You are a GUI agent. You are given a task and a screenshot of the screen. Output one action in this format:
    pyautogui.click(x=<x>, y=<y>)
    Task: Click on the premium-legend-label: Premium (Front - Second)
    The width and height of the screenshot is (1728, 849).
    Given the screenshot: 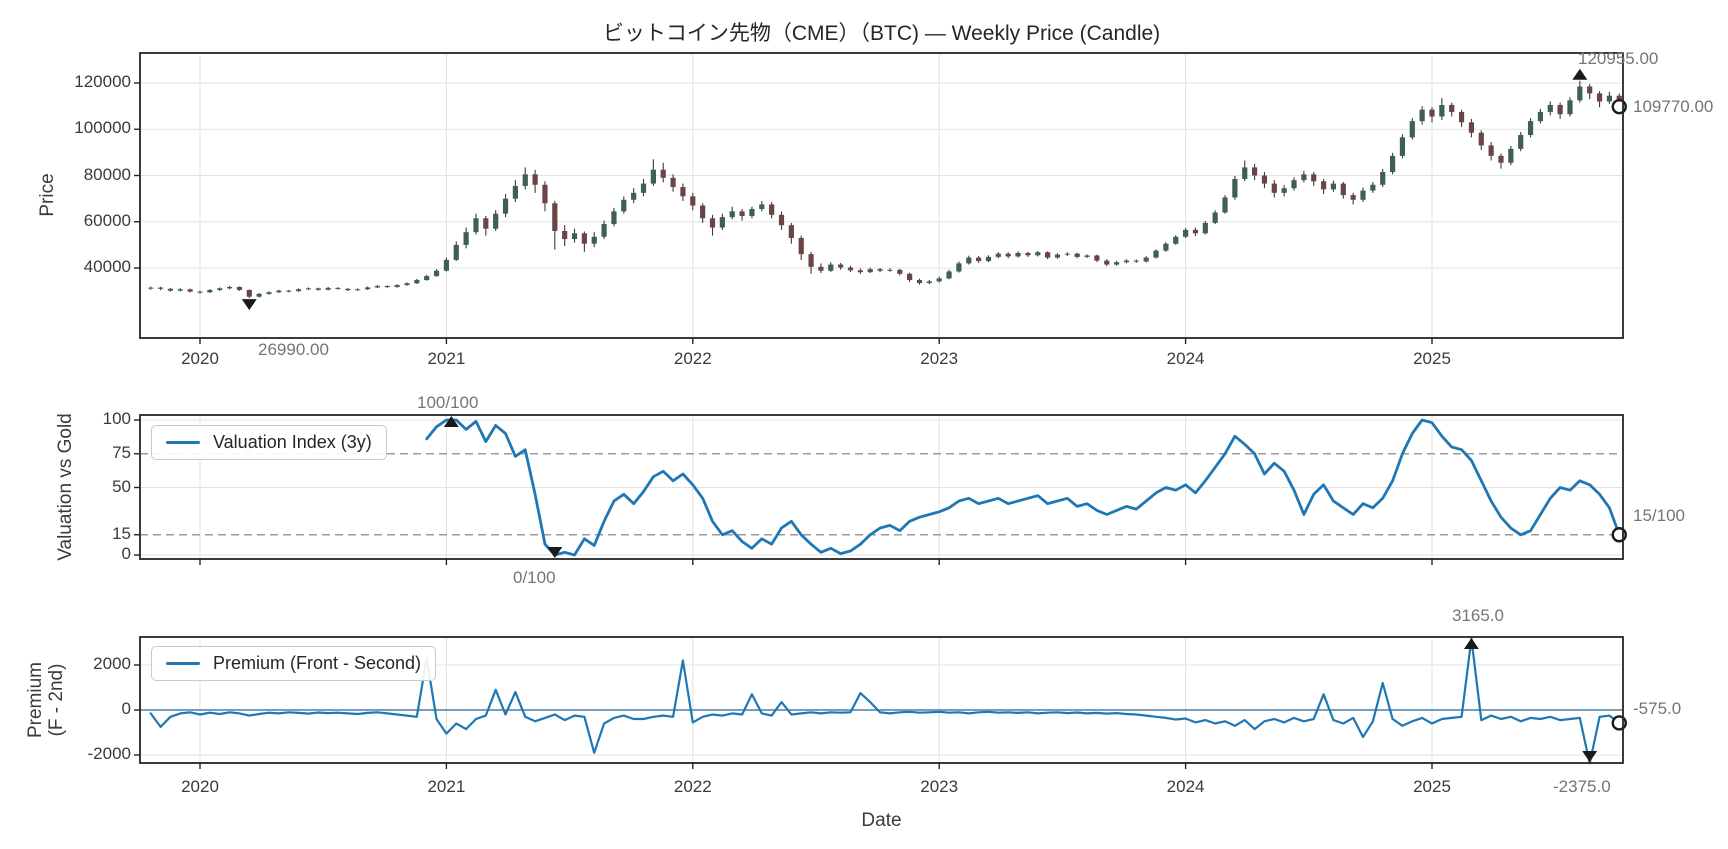 What is the action you would take?
    pyautogui.click(x=317, y=663)
    